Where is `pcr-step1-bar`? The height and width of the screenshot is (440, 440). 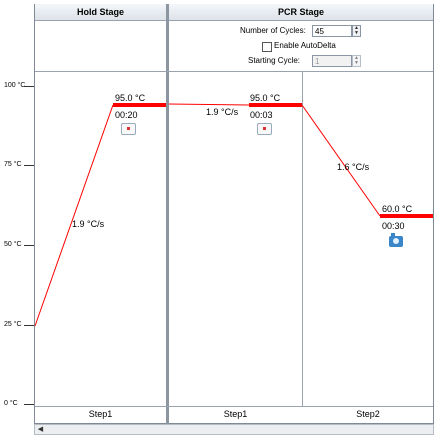 pcr-step1-bar is located at coordinates (275, 105).